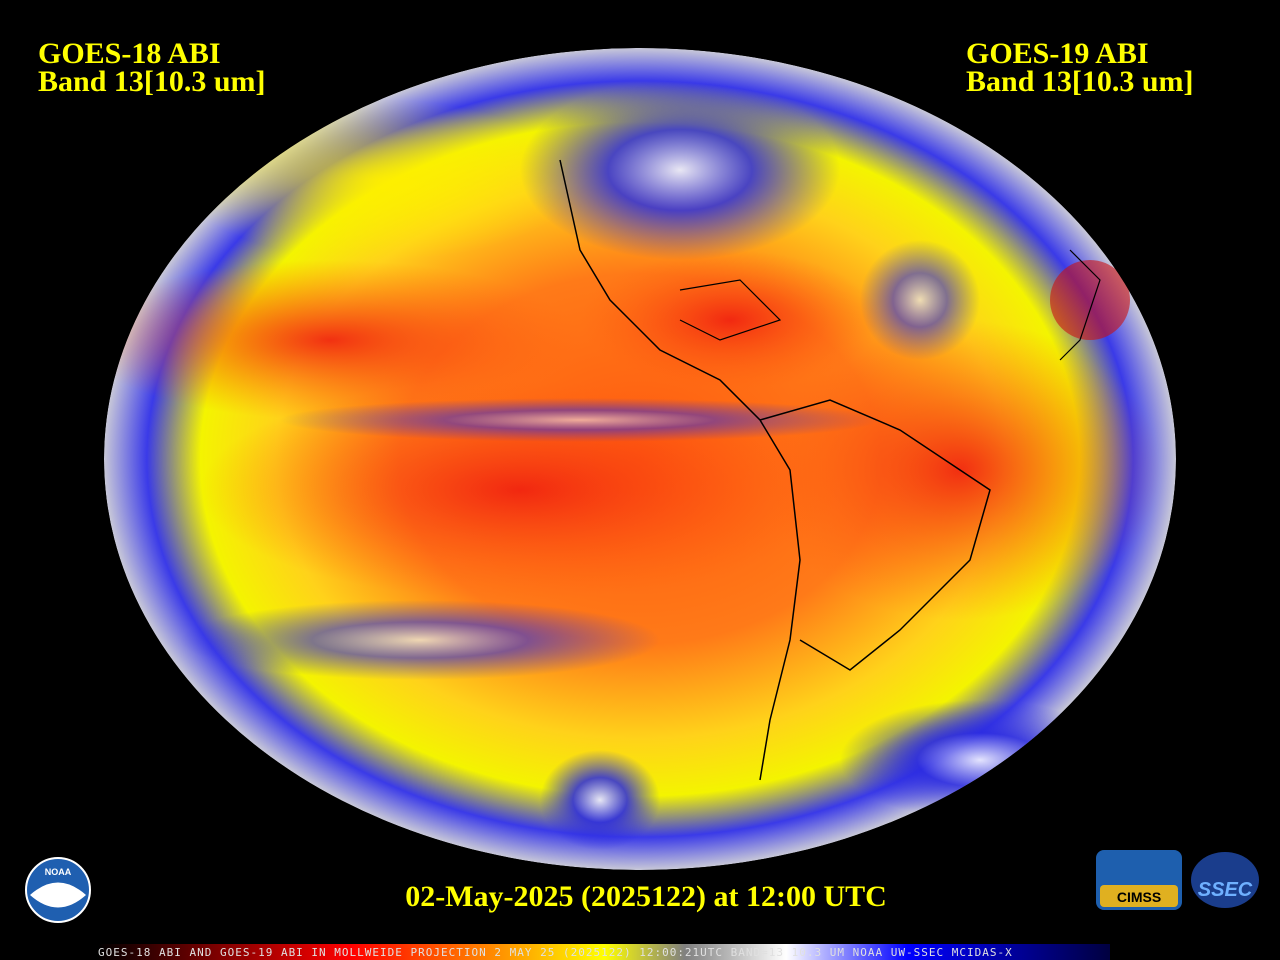 The width and height of the screenshot is (1280, 960). I want to click on timestamp: 02-May-2025 (2025122) at 12:00 UTC, so click(646, 896).